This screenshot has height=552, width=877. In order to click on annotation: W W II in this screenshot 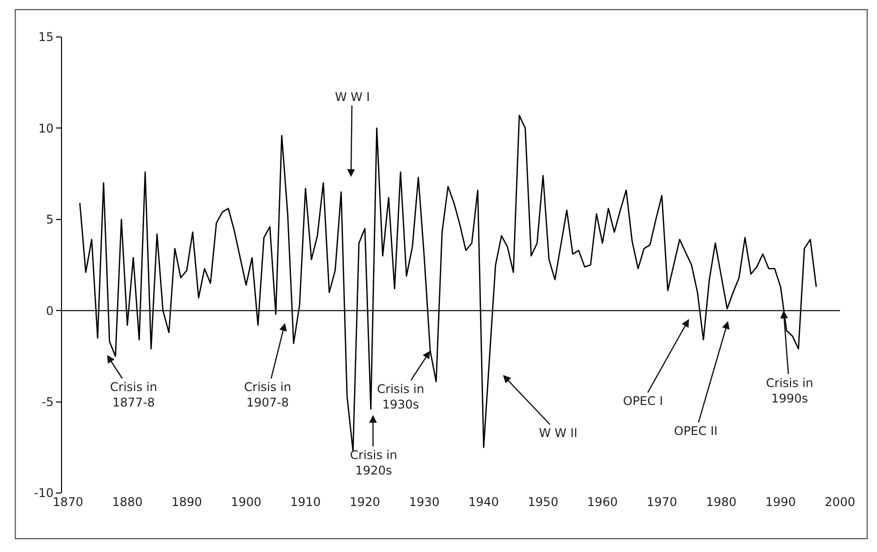, I will do `click(558, 433)`.